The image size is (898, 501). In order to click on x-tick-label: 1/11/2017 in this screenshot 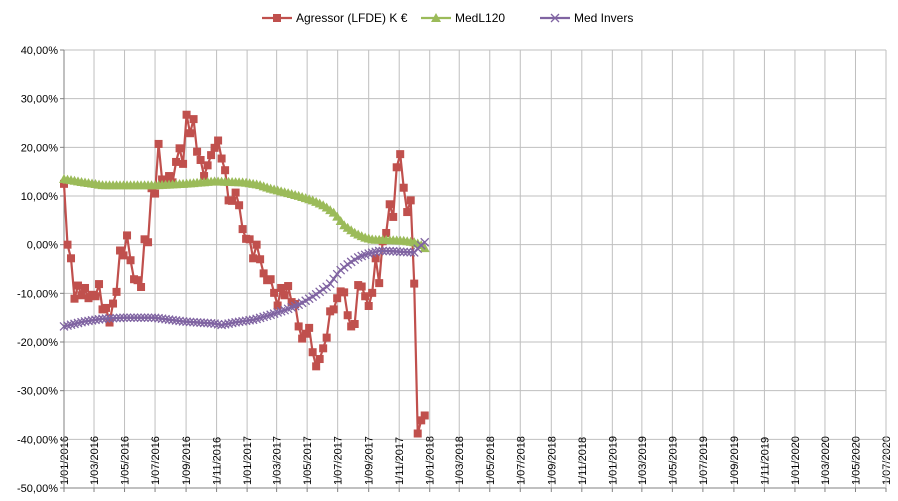, I will do `click(400, 461)`.